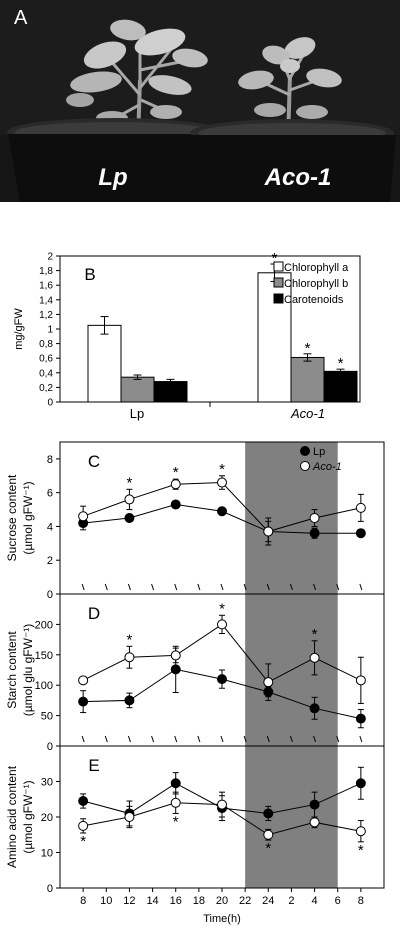 The width and height of the screenshot is (400, 929). Describe the element at coordinates (293, 160) in the screenshot. I see `pot-aco1` at that location.